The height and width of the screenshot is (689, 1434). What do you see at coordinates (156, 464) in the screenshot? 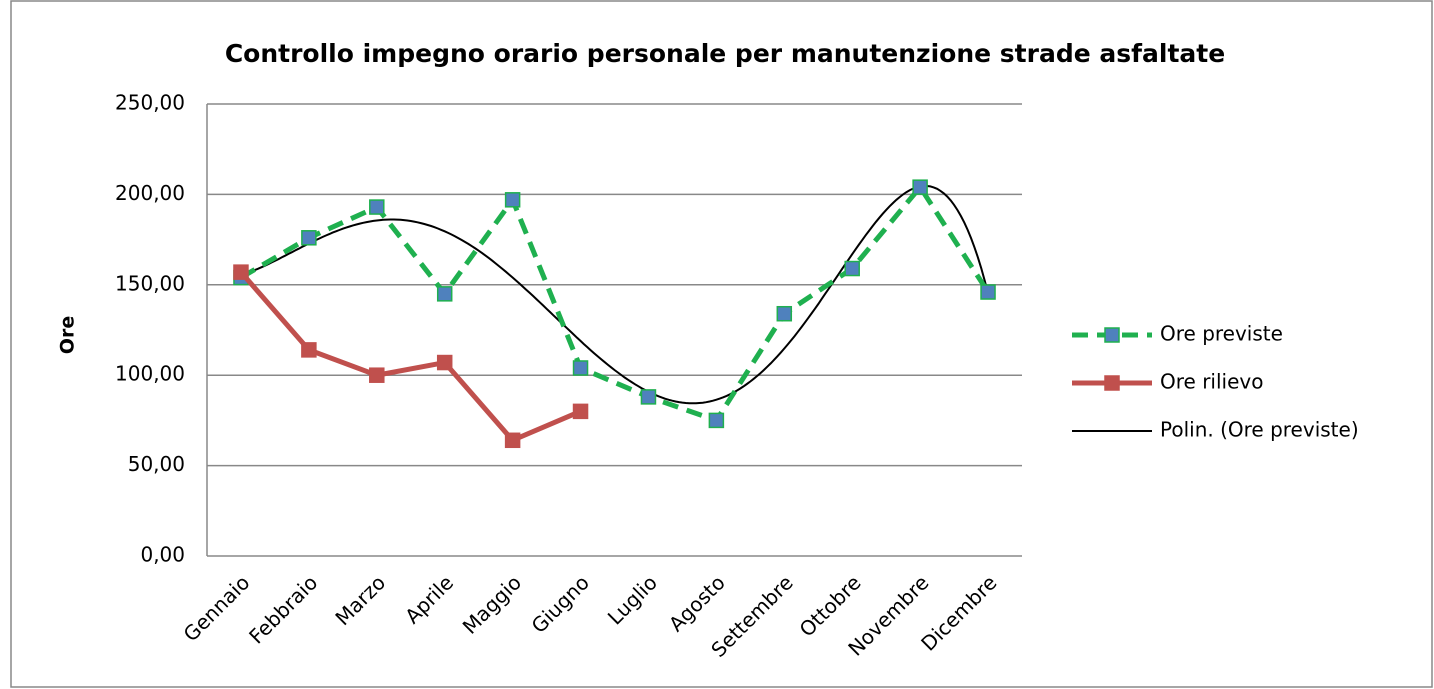
I see `y-tick-label: 50,00` at bounding box center [156, 464].